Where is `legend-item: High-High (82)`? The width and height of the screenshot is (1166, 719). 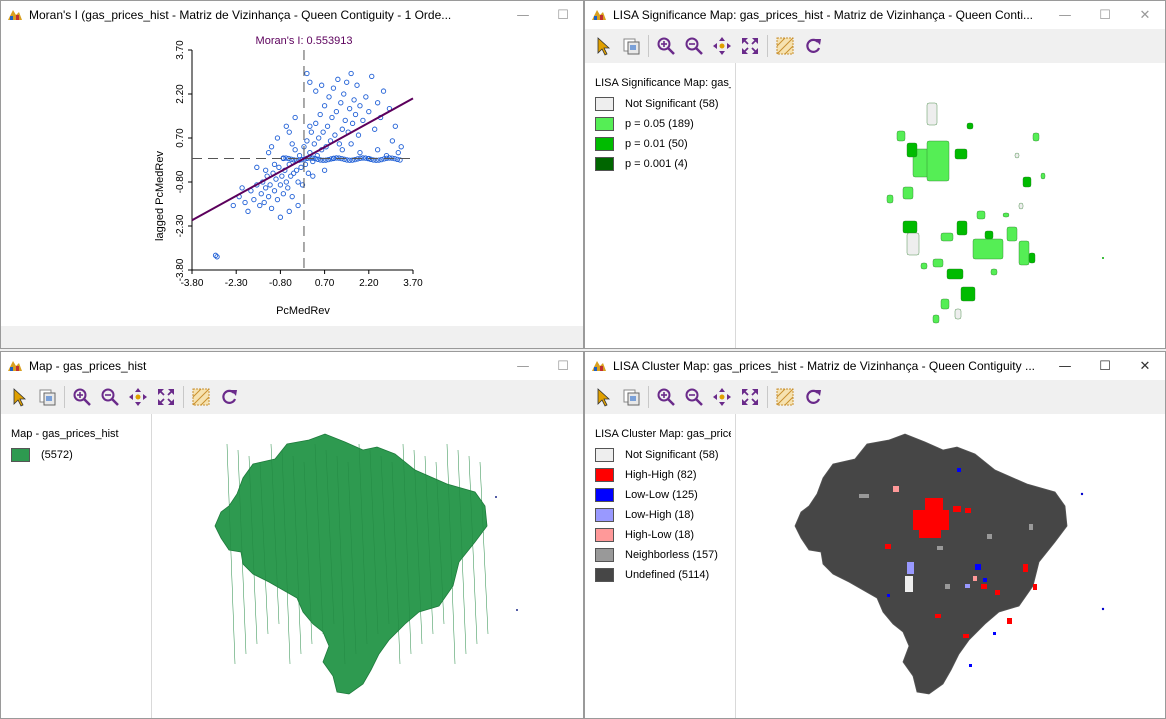 legend-item: High-High (82) is located at coordinates (665, 475).